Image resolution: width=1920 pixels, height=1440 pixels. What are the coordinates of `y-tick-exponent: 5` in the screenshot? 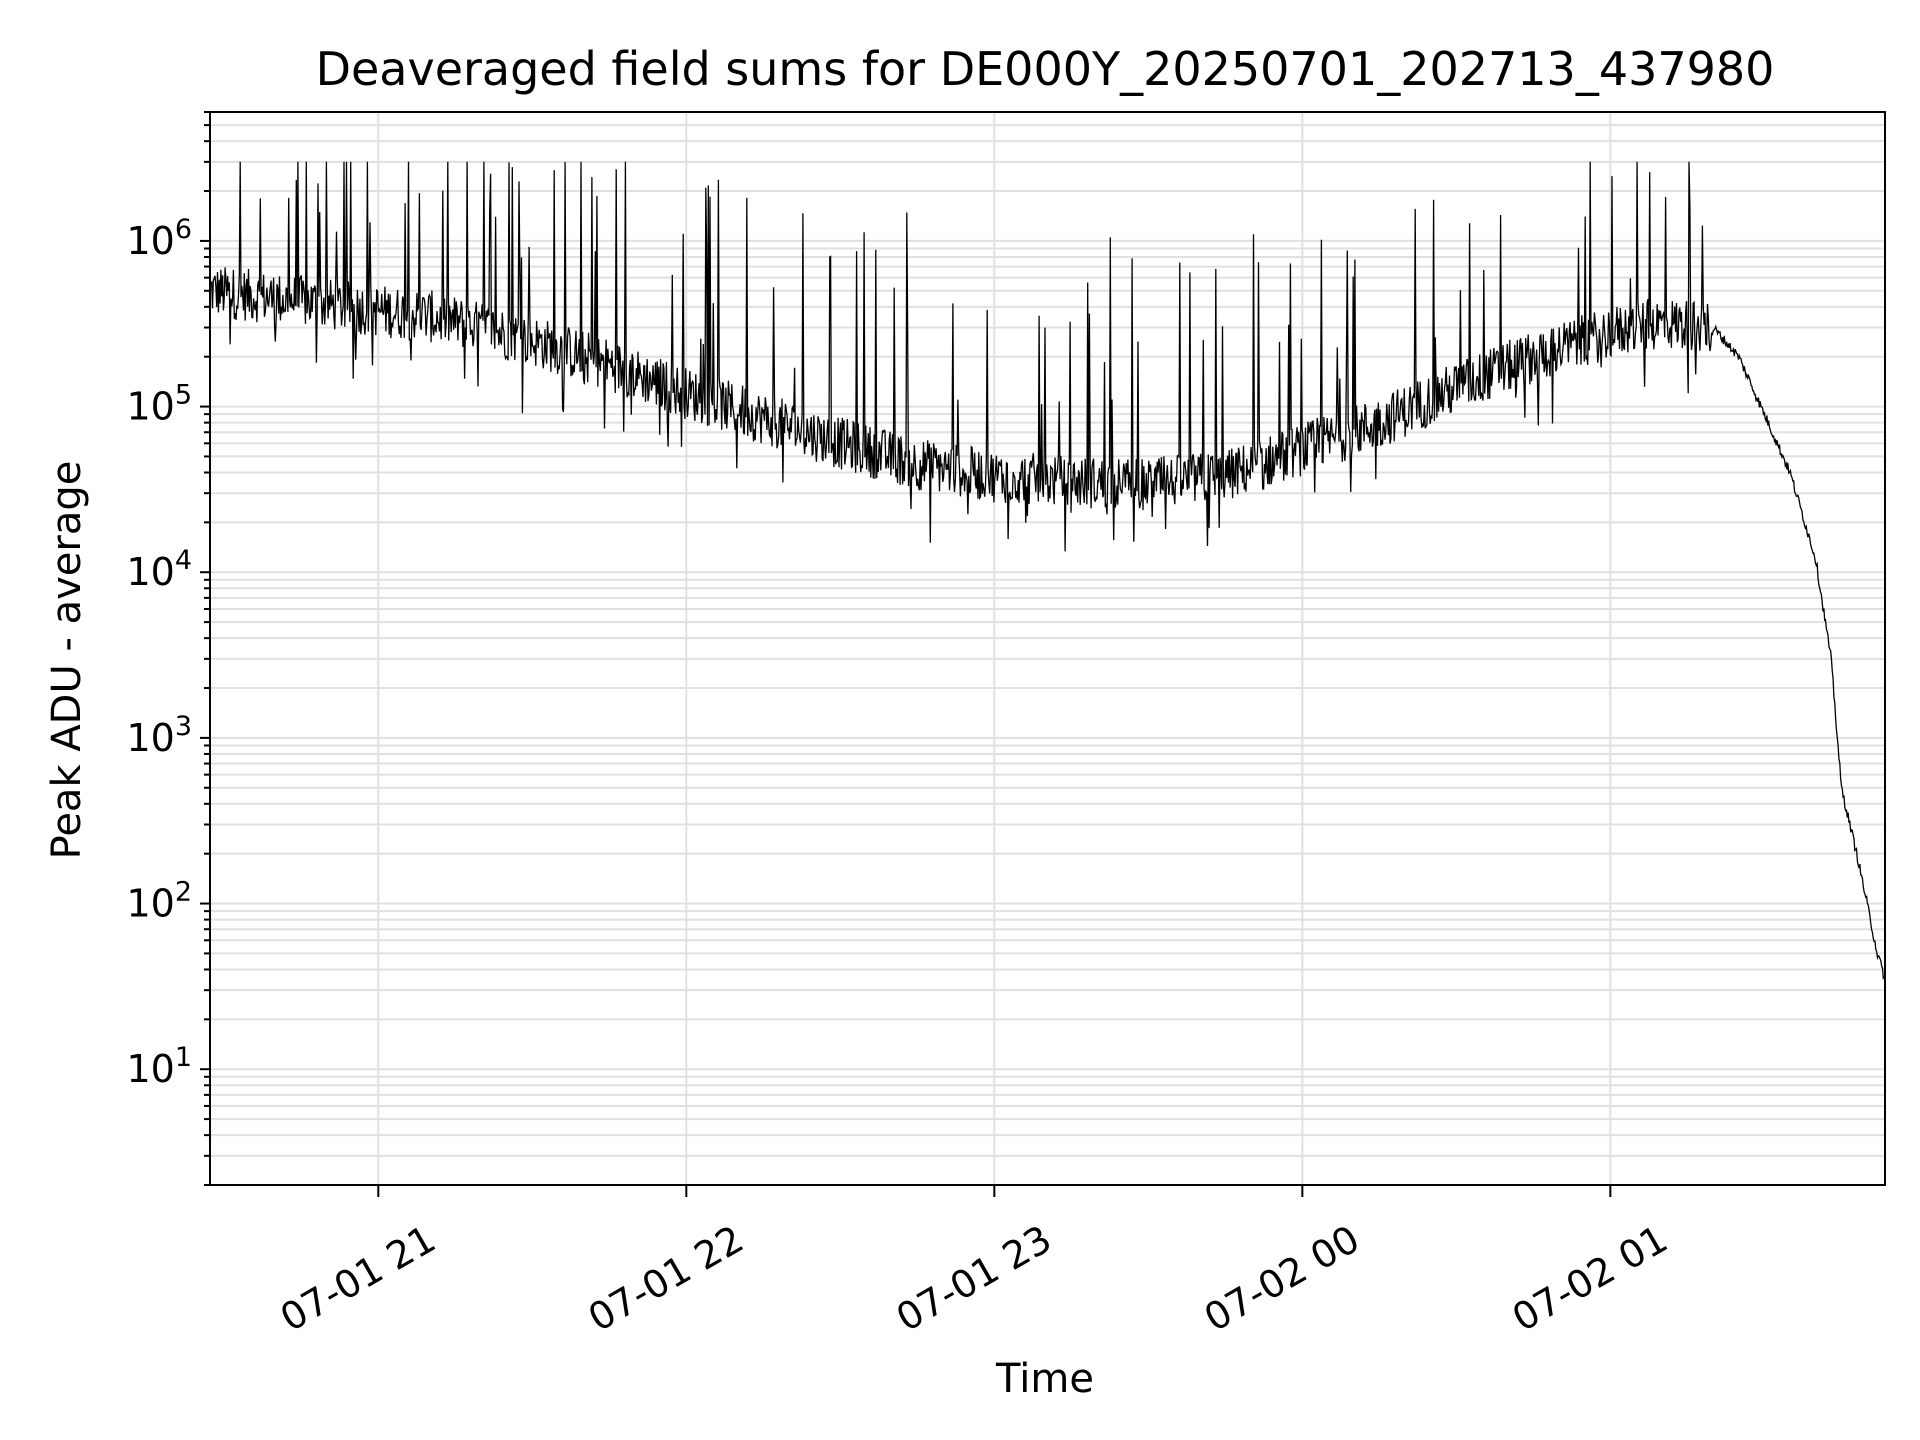 It's located at (183, 395).